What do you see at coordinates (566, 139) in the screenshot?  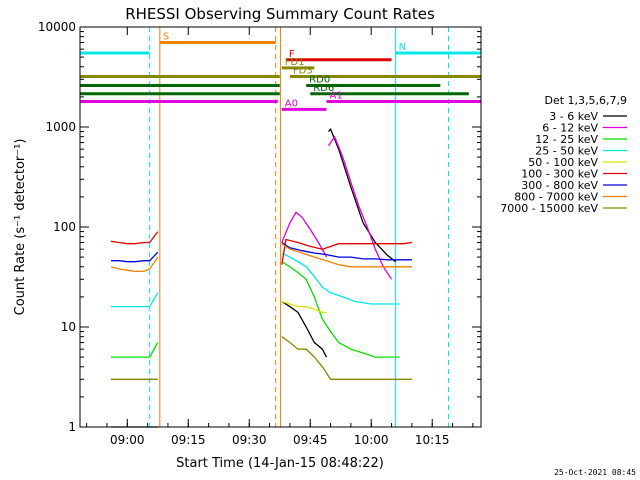 I see `legend-label-12-25-kev: 12 - 25 keV` at bounding box center [566, 139].